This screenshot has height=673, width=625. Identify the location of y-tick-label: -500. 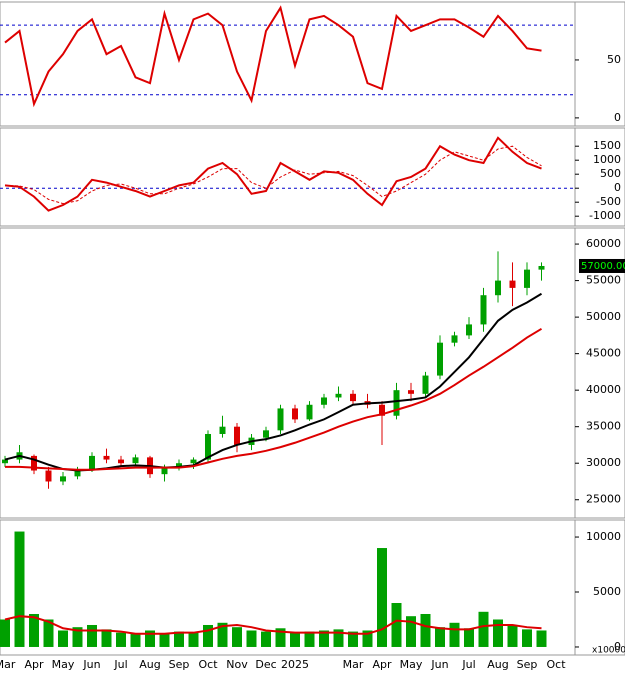
(608, 201).